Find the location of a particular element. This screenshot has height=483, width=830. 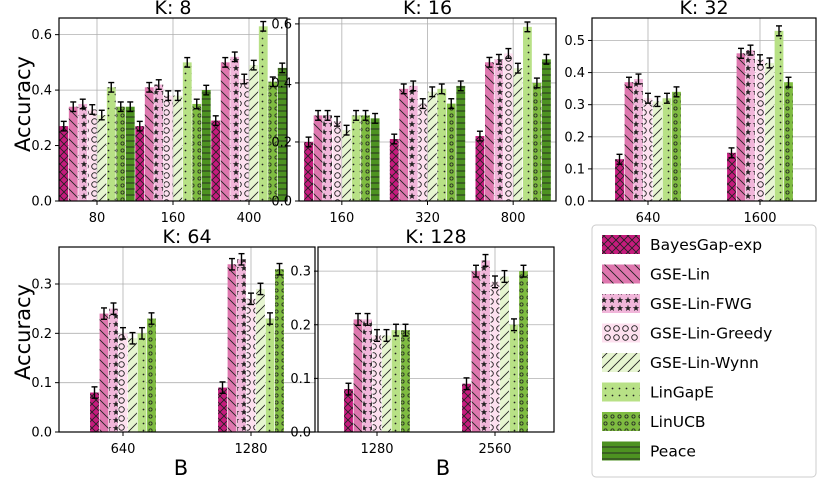

legend-label: BayesGap-exp is located at coordinates (706, 245).